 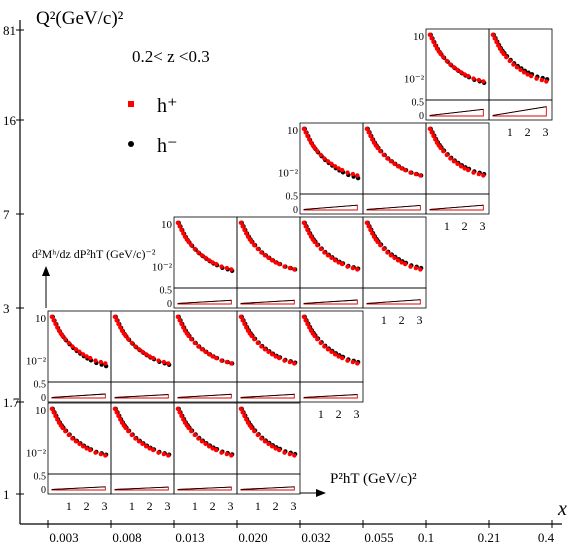 I want to click on panel-x-label: P²hT (GeV/c)², so click(x=358, y=484).